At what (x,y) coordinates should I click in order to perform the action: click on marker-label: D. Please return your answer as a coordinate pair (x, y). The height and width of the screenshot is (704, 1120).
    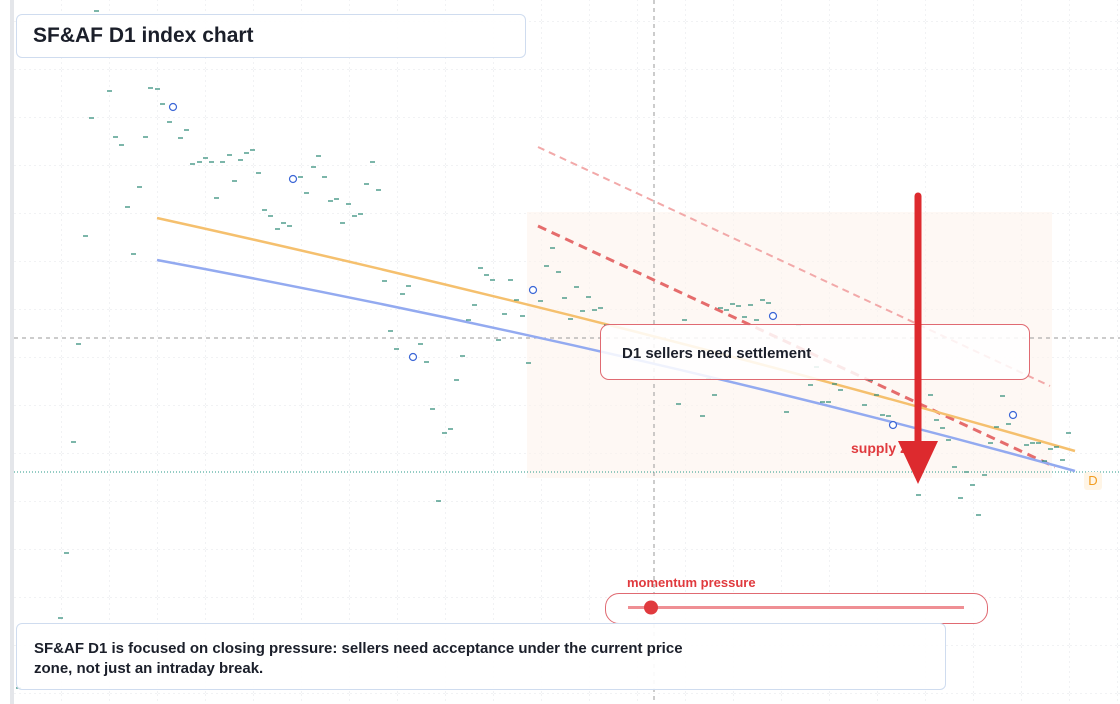
    Looking at the image, I should click on (1093, 481).